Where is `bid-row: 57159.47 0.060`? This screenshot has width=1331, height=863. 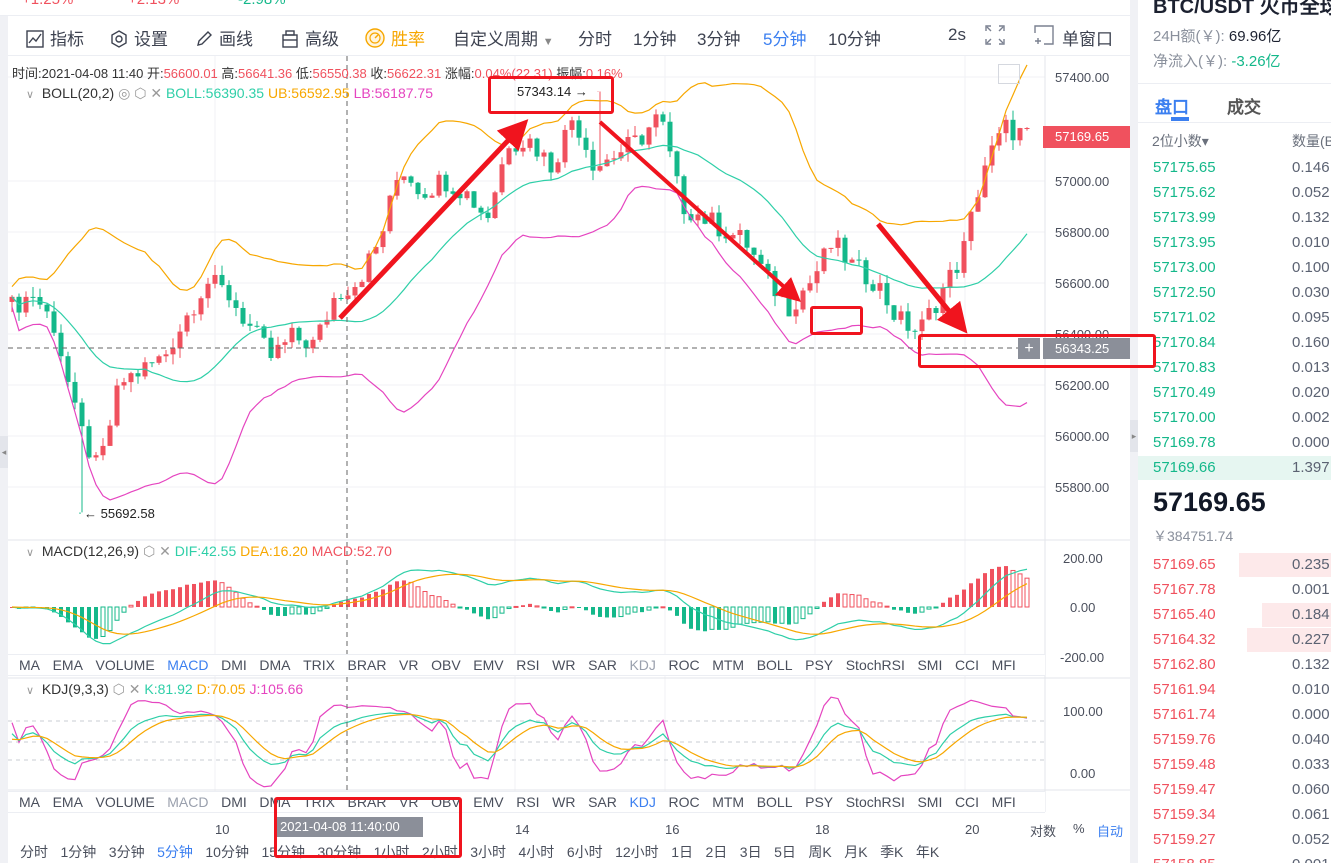 bid-row: 57159.47 0.060 is located at coordinates (1234, 790).